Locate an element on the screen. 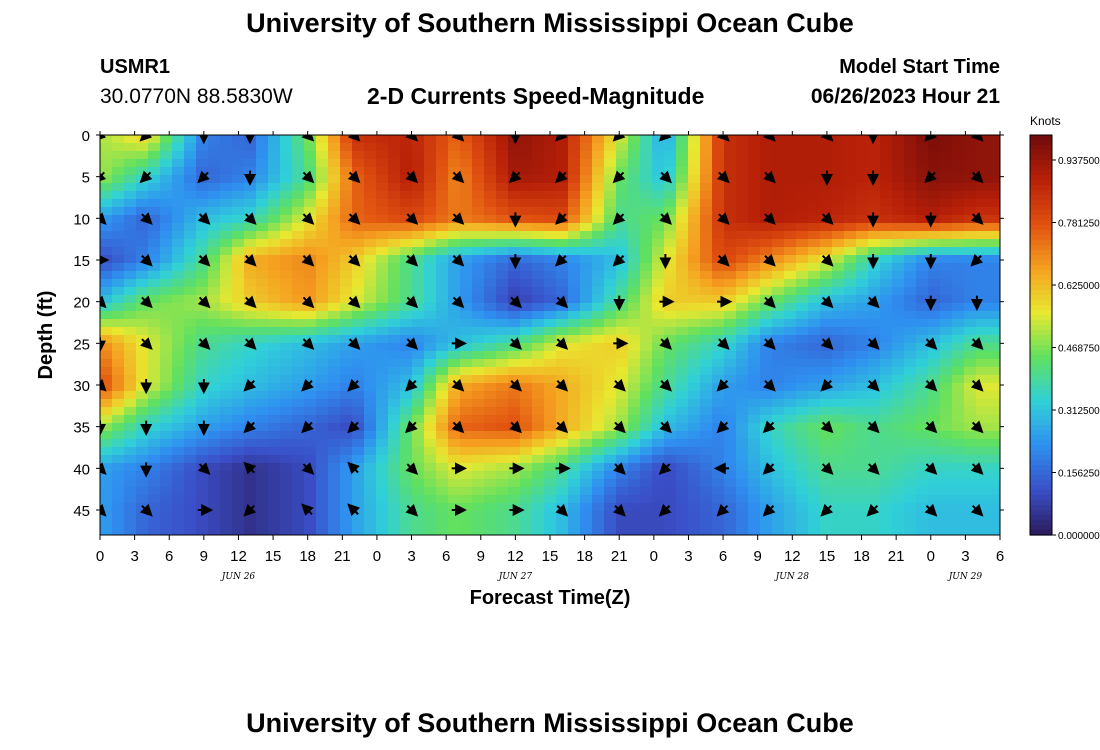 The image size is (1100, 750). colorbar-frame is located at coordinates (1041, 335).